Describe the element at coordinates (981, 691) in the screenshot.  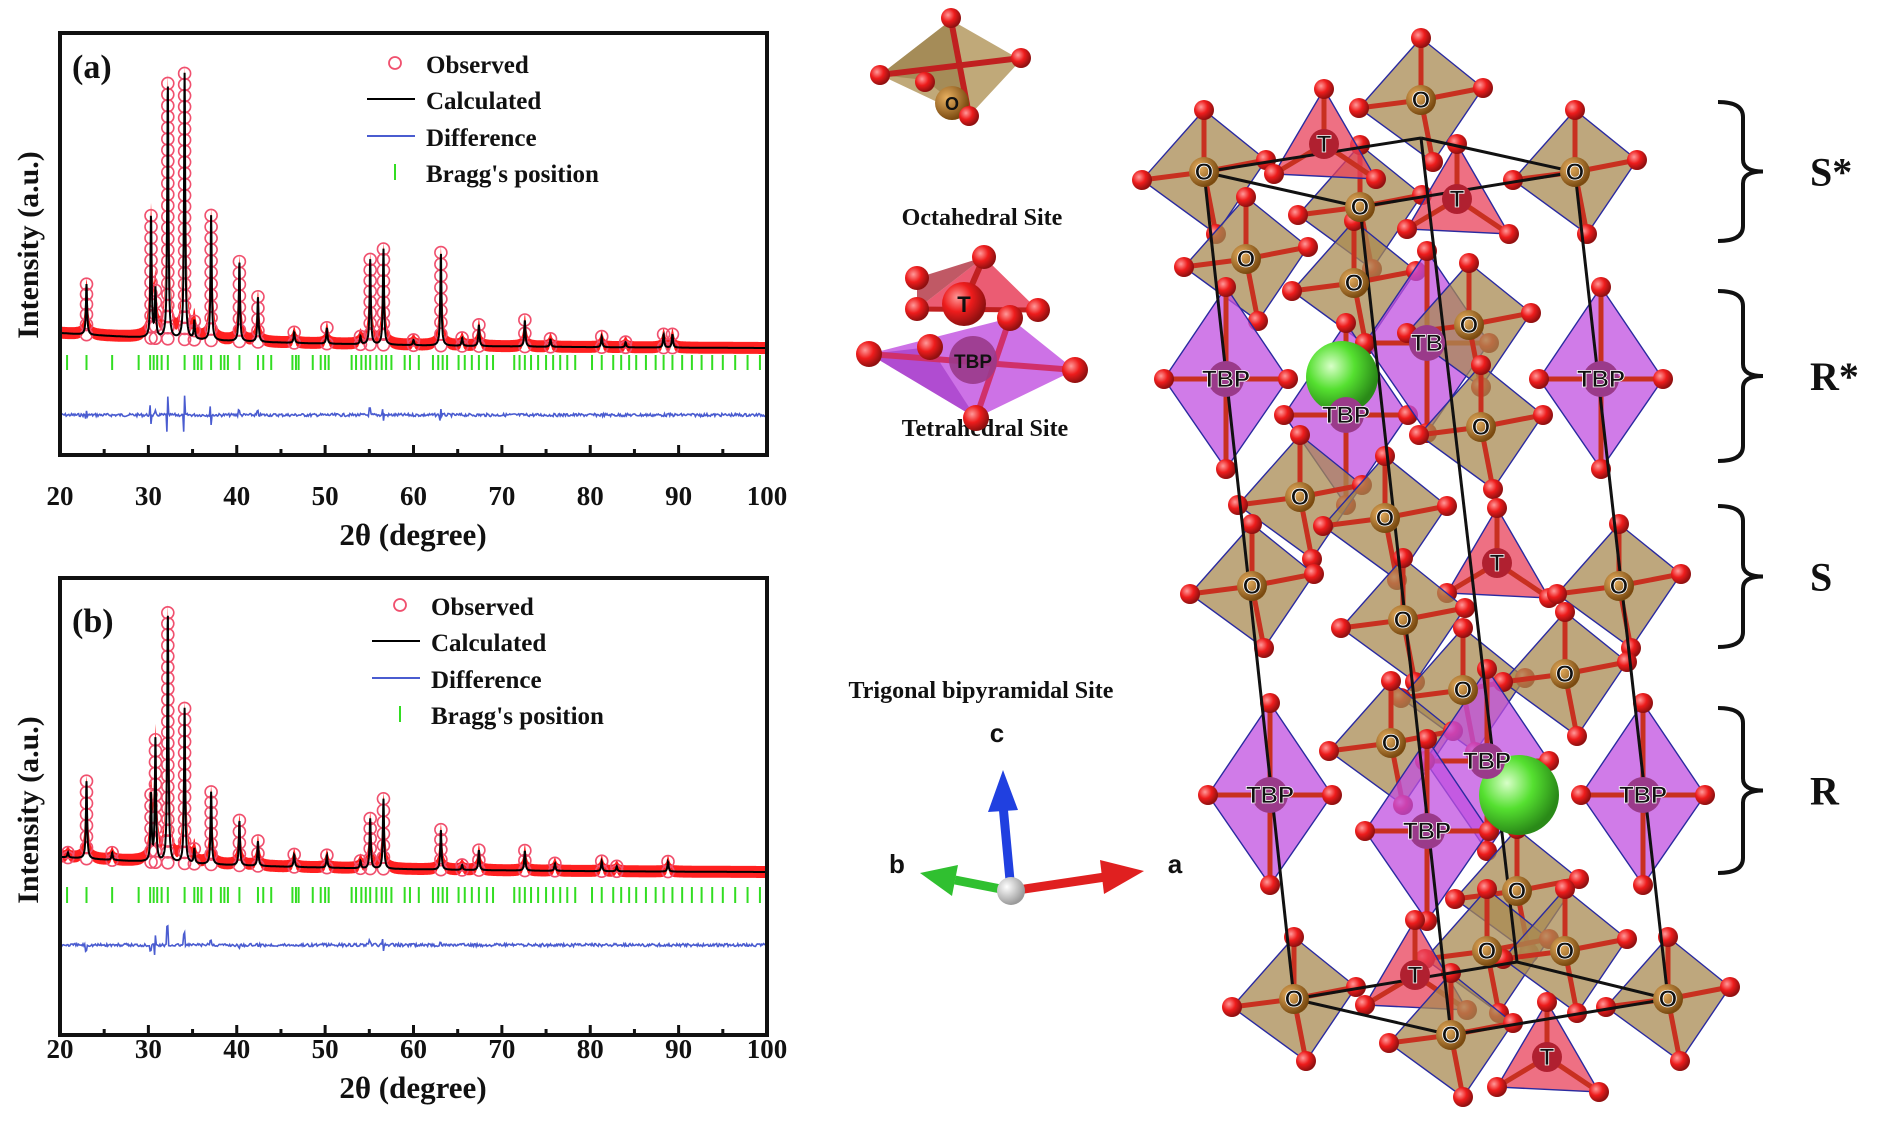
I see `tbp-site-label: Trigonal bipyramidal Site` at that location.